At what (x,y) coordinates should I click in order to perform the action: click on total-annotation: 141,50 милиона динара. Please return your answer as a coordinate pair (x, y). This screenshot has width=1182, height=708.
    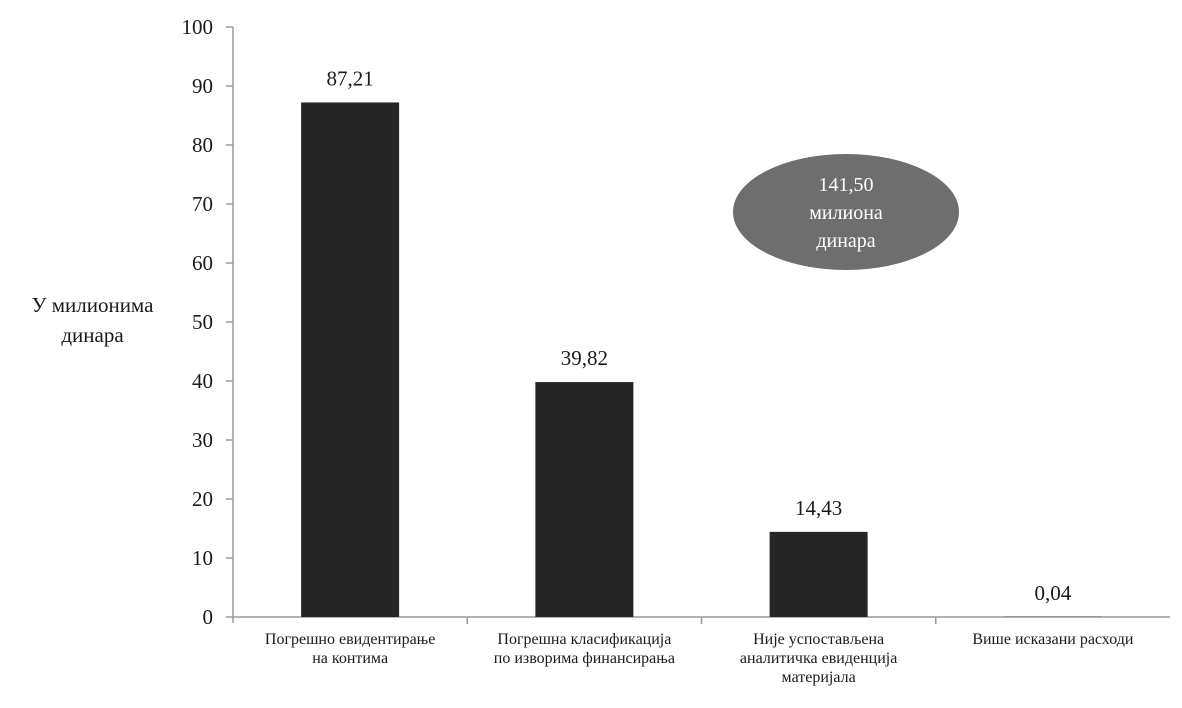
    Looking at the image, I should click on (846, 212).